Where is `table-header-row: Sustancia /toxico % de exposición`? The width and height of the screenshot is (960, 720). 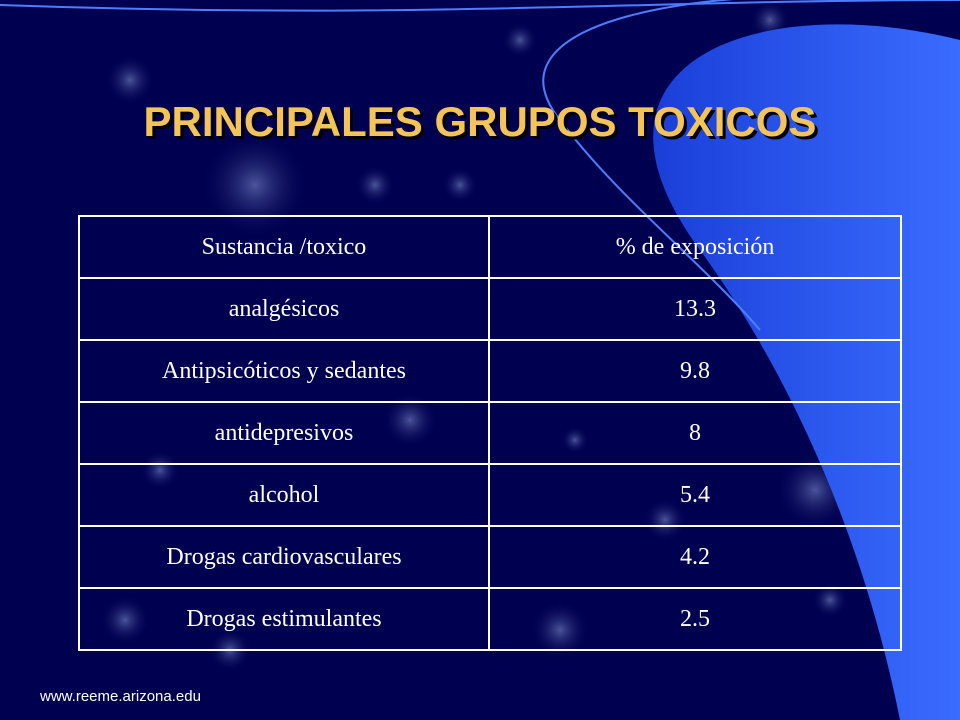 table-header-row: Sustancia /toxico % de exposición is located at coordinates (490, 247).